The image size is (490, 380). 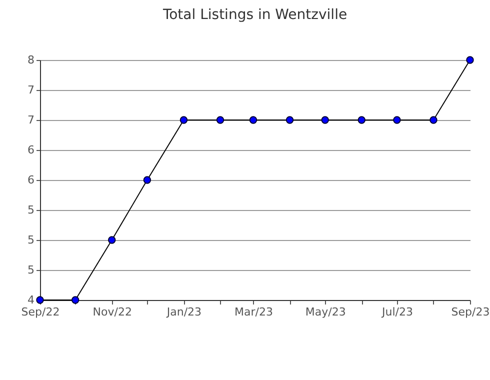 What do you see at coordinates (31, 60) in the screenshot?
I see `y-tick-label: 8` at bounding box center [31, 60].